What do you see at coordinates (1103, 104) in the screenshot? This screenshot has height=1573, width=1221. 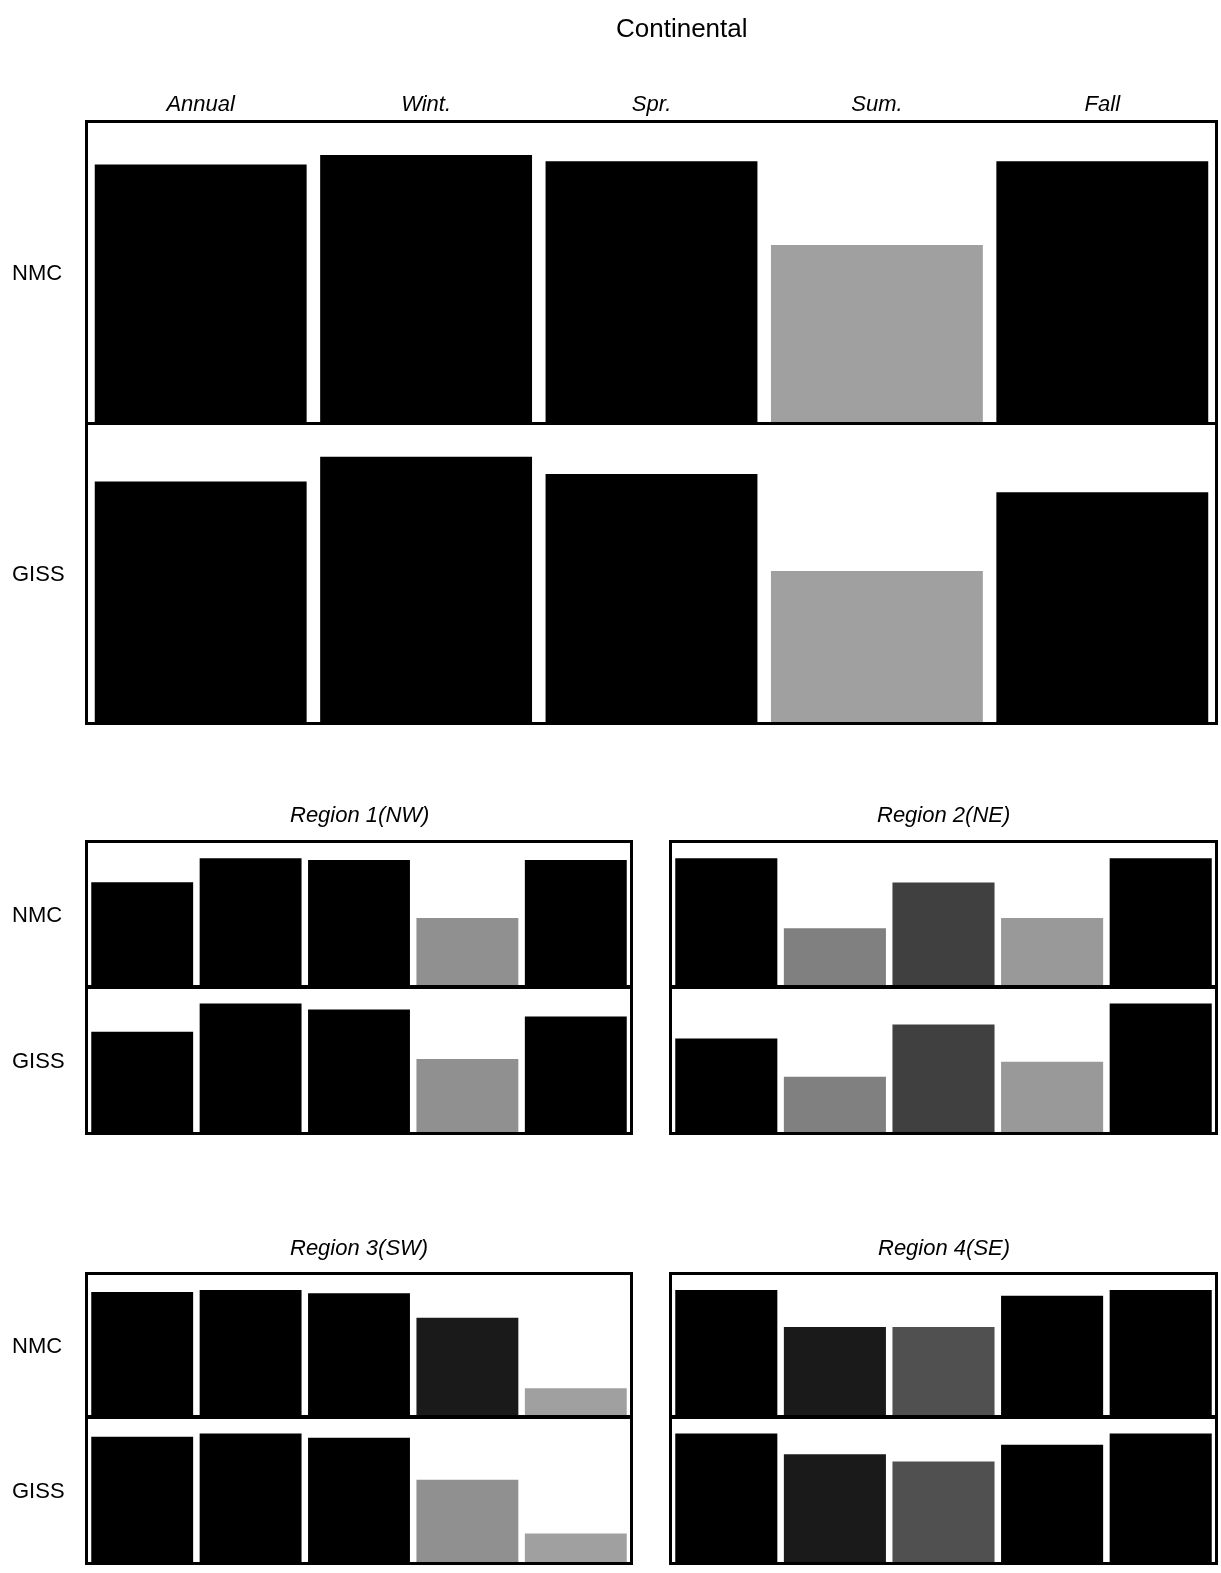 I see `x-tick-label: Fall` at bounding box center [1103, 104].